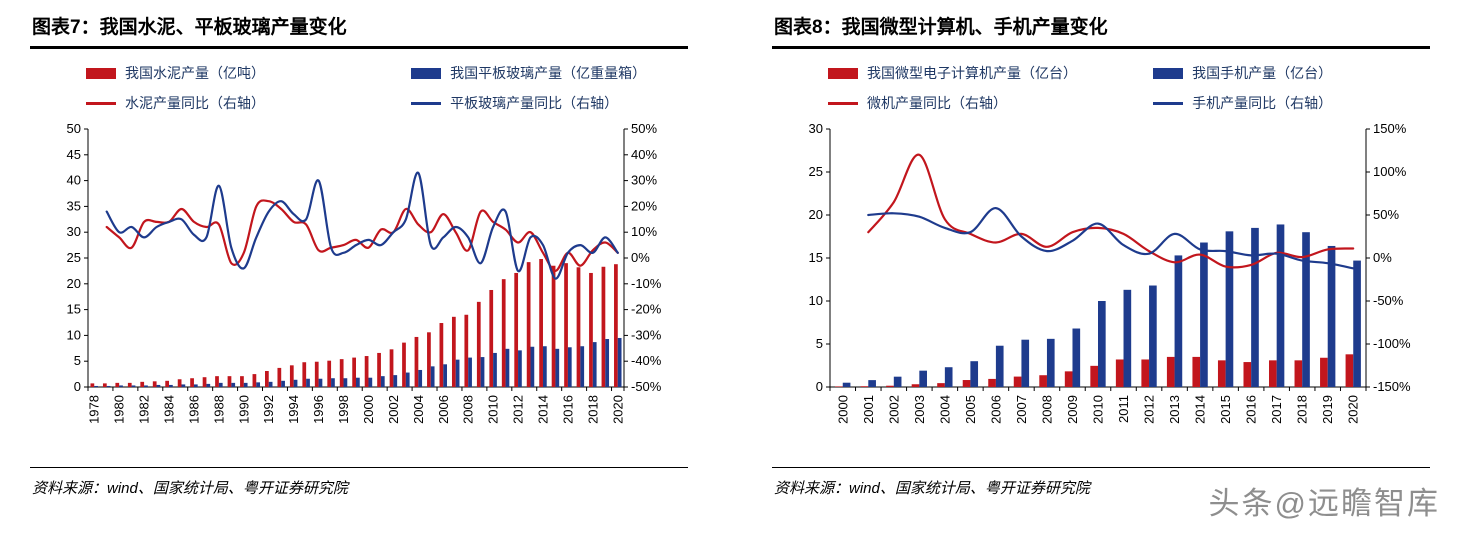 Image resolution: width=1466 pixels, height=539 pixels. What do you see at coordinates (1021, 409) in the screenshot?
I see `svg-text: 2007` at bounding box center [1021, 409].